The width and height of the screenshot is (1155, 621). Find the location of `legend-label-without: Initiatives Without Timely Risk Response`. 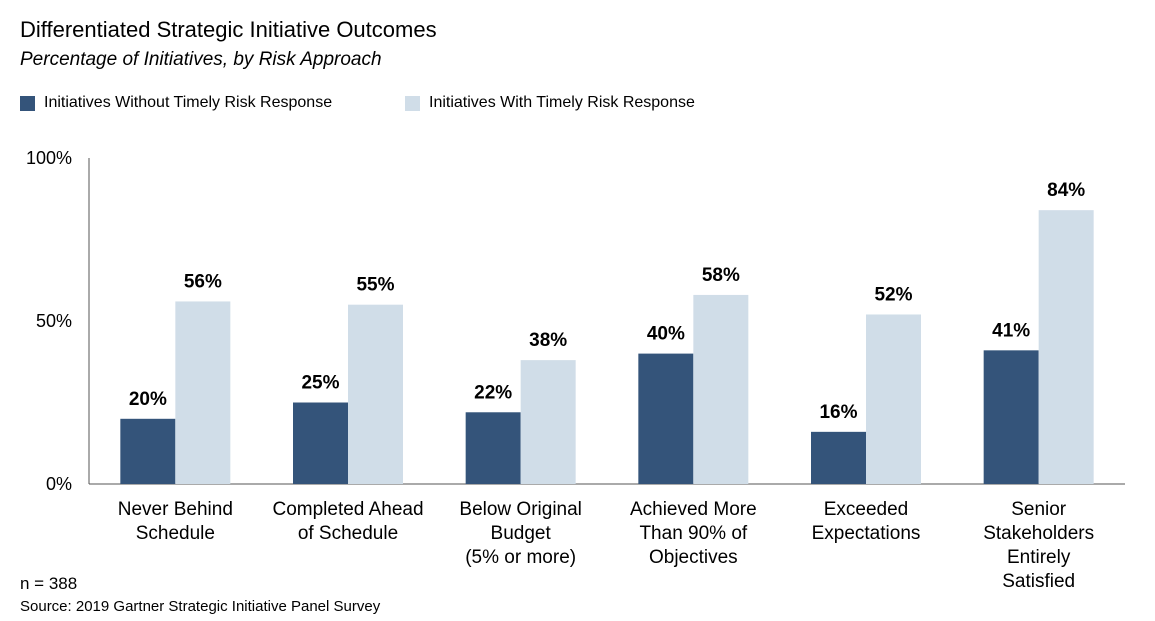

legend-label-without: Initiatives Without Timely Risk Response is located at coordinates (188, 102).